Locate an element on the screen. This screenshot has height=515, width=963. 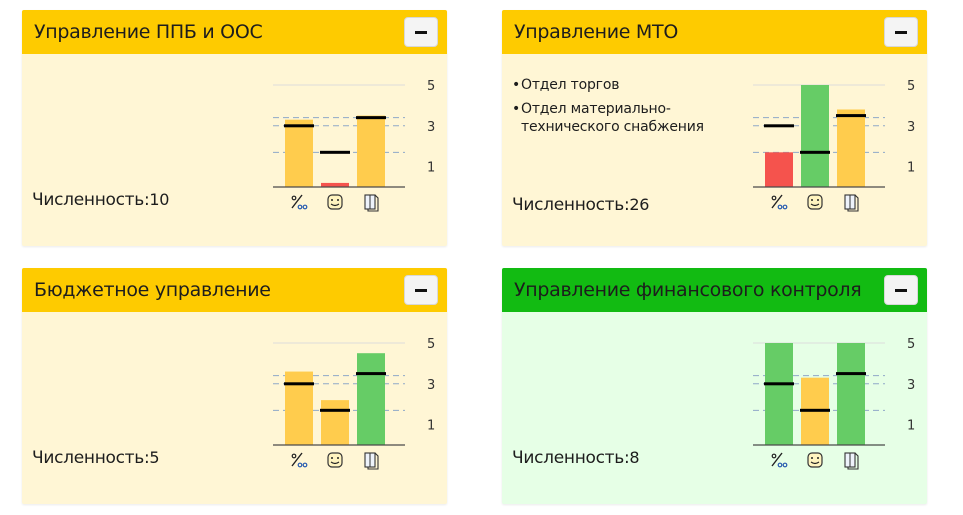
headcount-value: 8 is located at coordinates (634, 457).